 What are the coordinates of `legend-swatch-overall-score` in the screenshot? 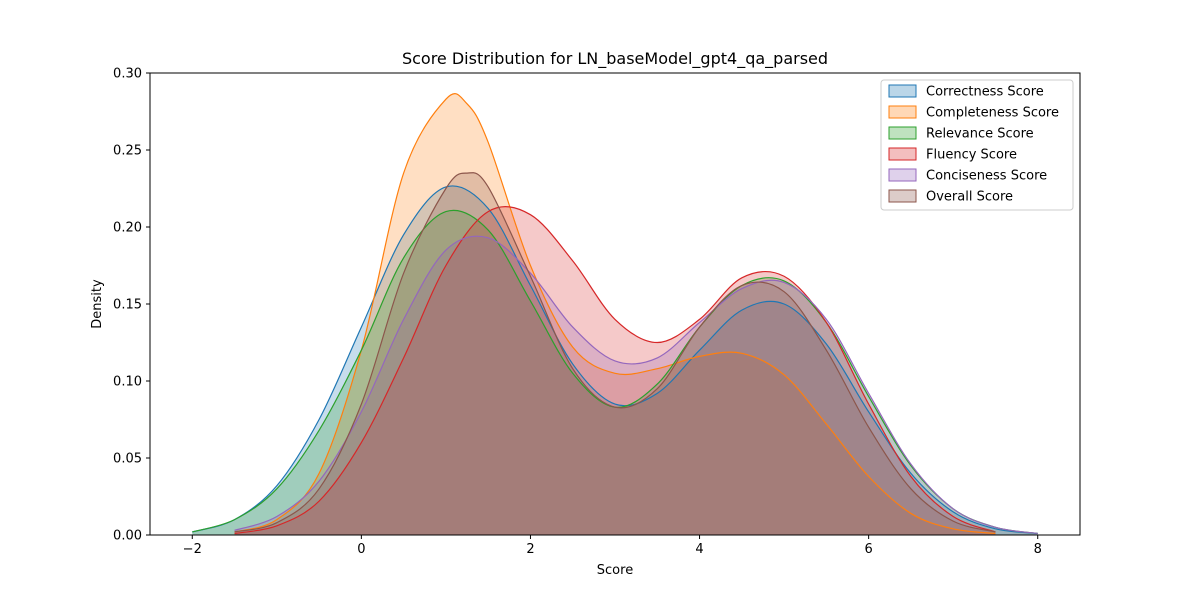 It's located at (902, 196).